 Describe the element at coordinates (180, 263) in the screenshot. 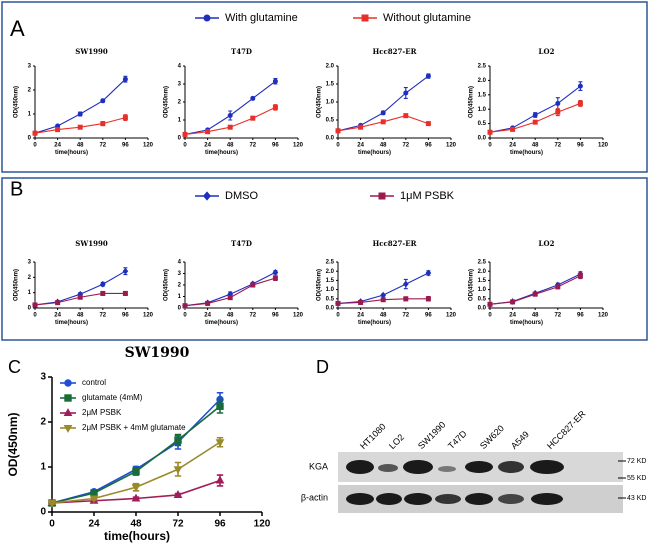

I see `y-tick-label: 4` at that location.